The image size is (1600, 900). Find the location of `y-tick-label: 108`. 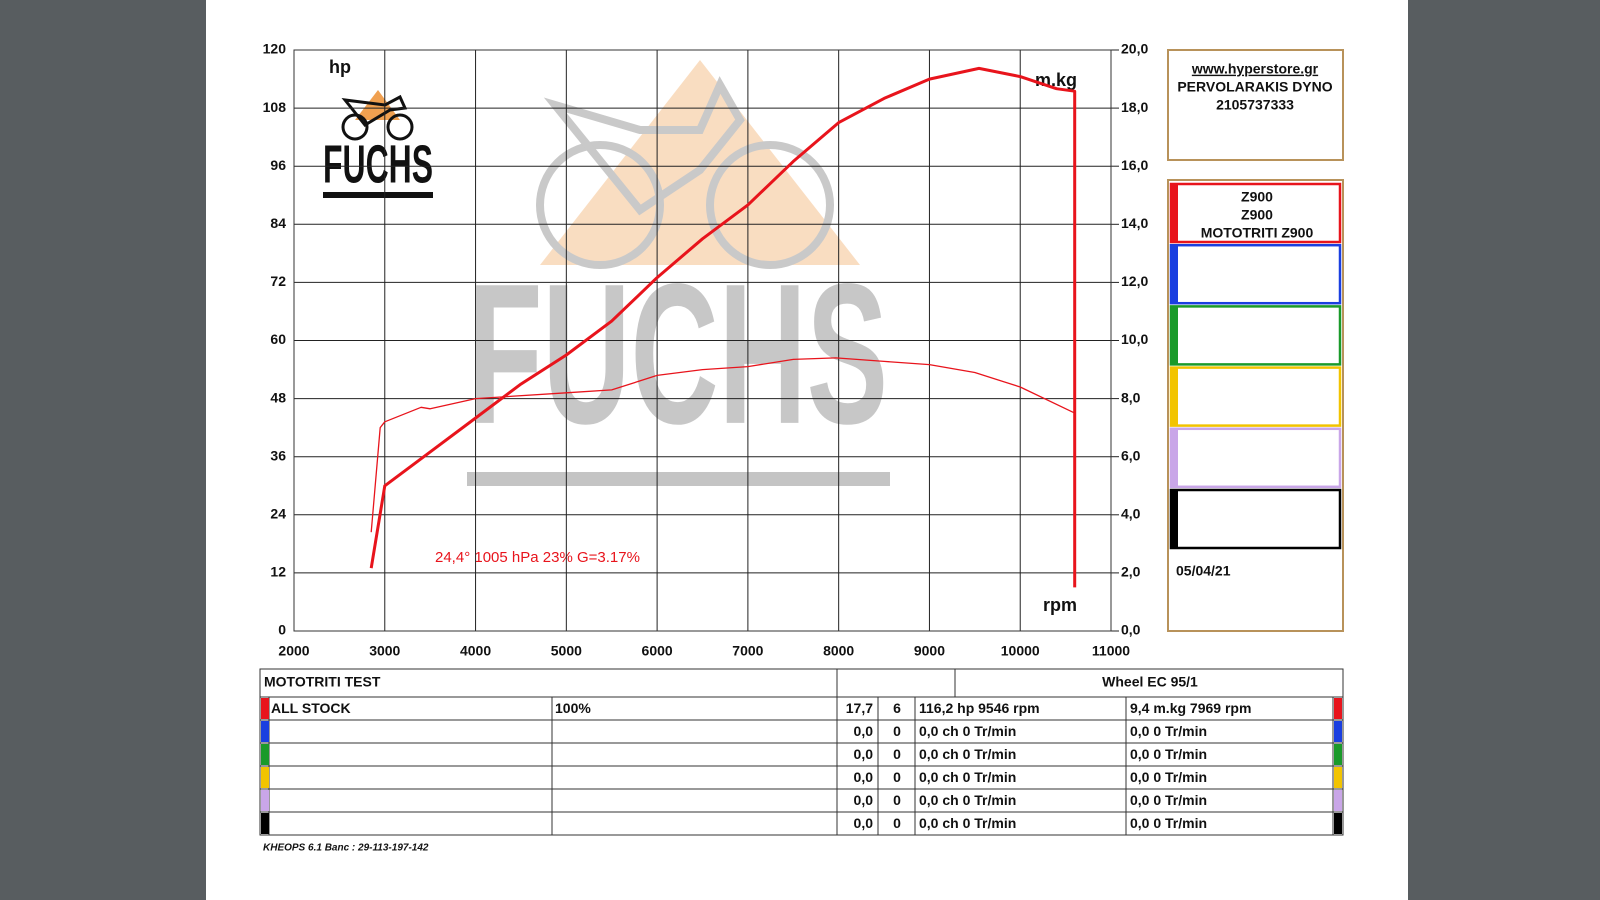

y-tick-label: 108 is located at coordinates (275, 107).